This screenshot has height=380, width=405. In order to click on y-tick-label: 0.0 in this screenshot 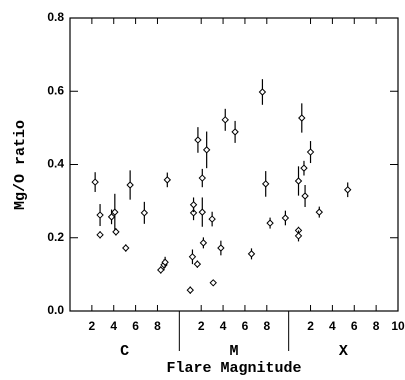, I will do `click(55, 310)`.